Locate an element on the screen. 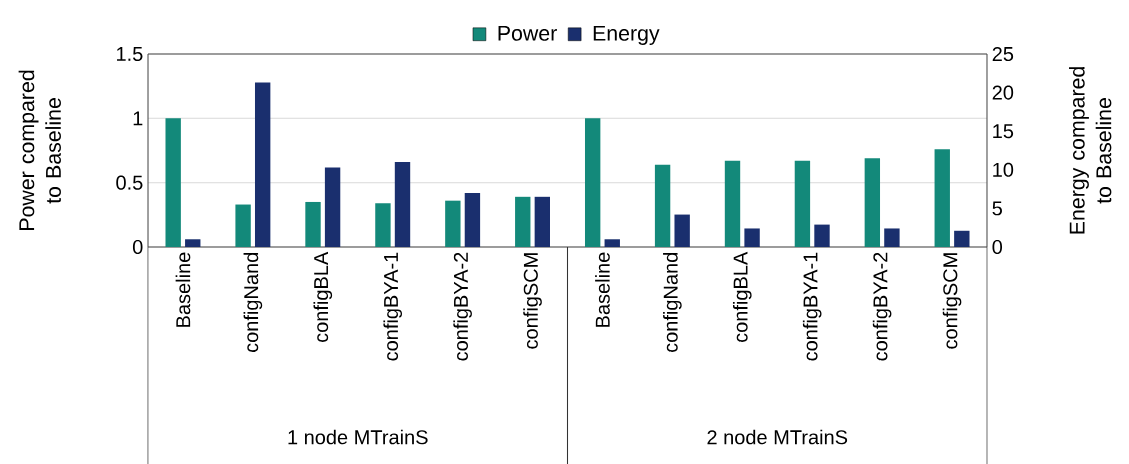  y-axis-title: Power compared to Baseline is located at coordinates (39, 150).